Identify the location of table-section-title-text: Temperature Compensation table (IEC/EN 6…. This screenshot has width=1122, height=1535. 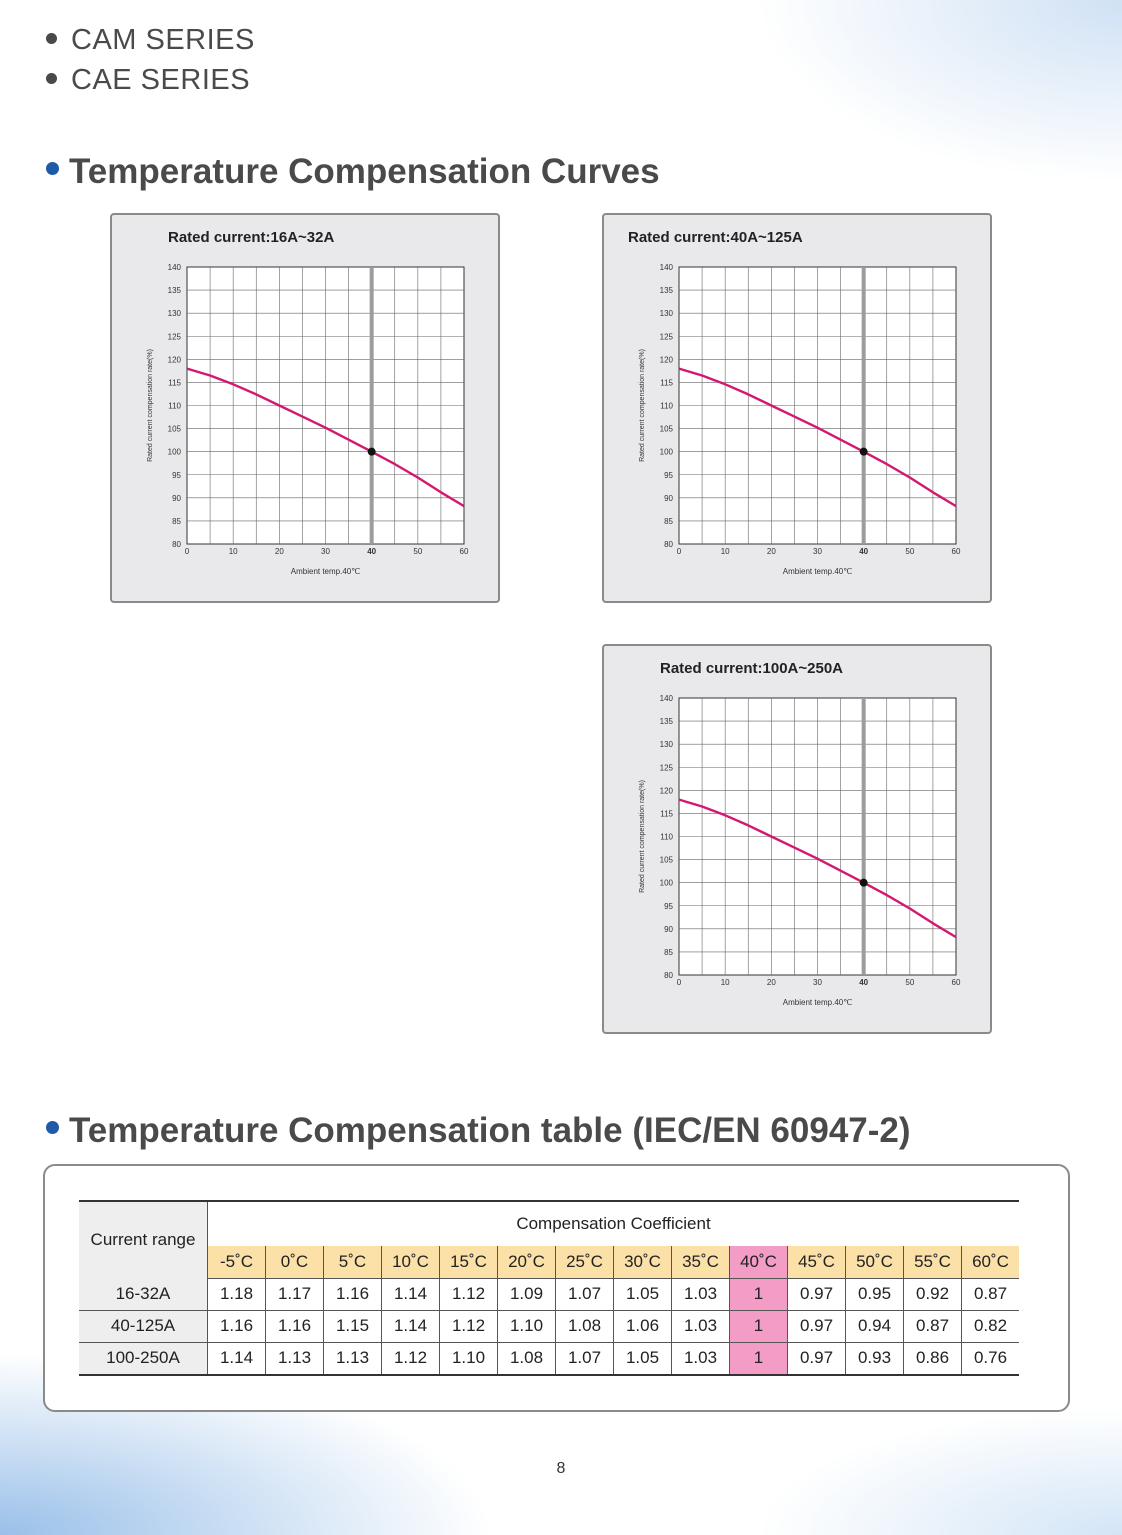
(490, 1130).